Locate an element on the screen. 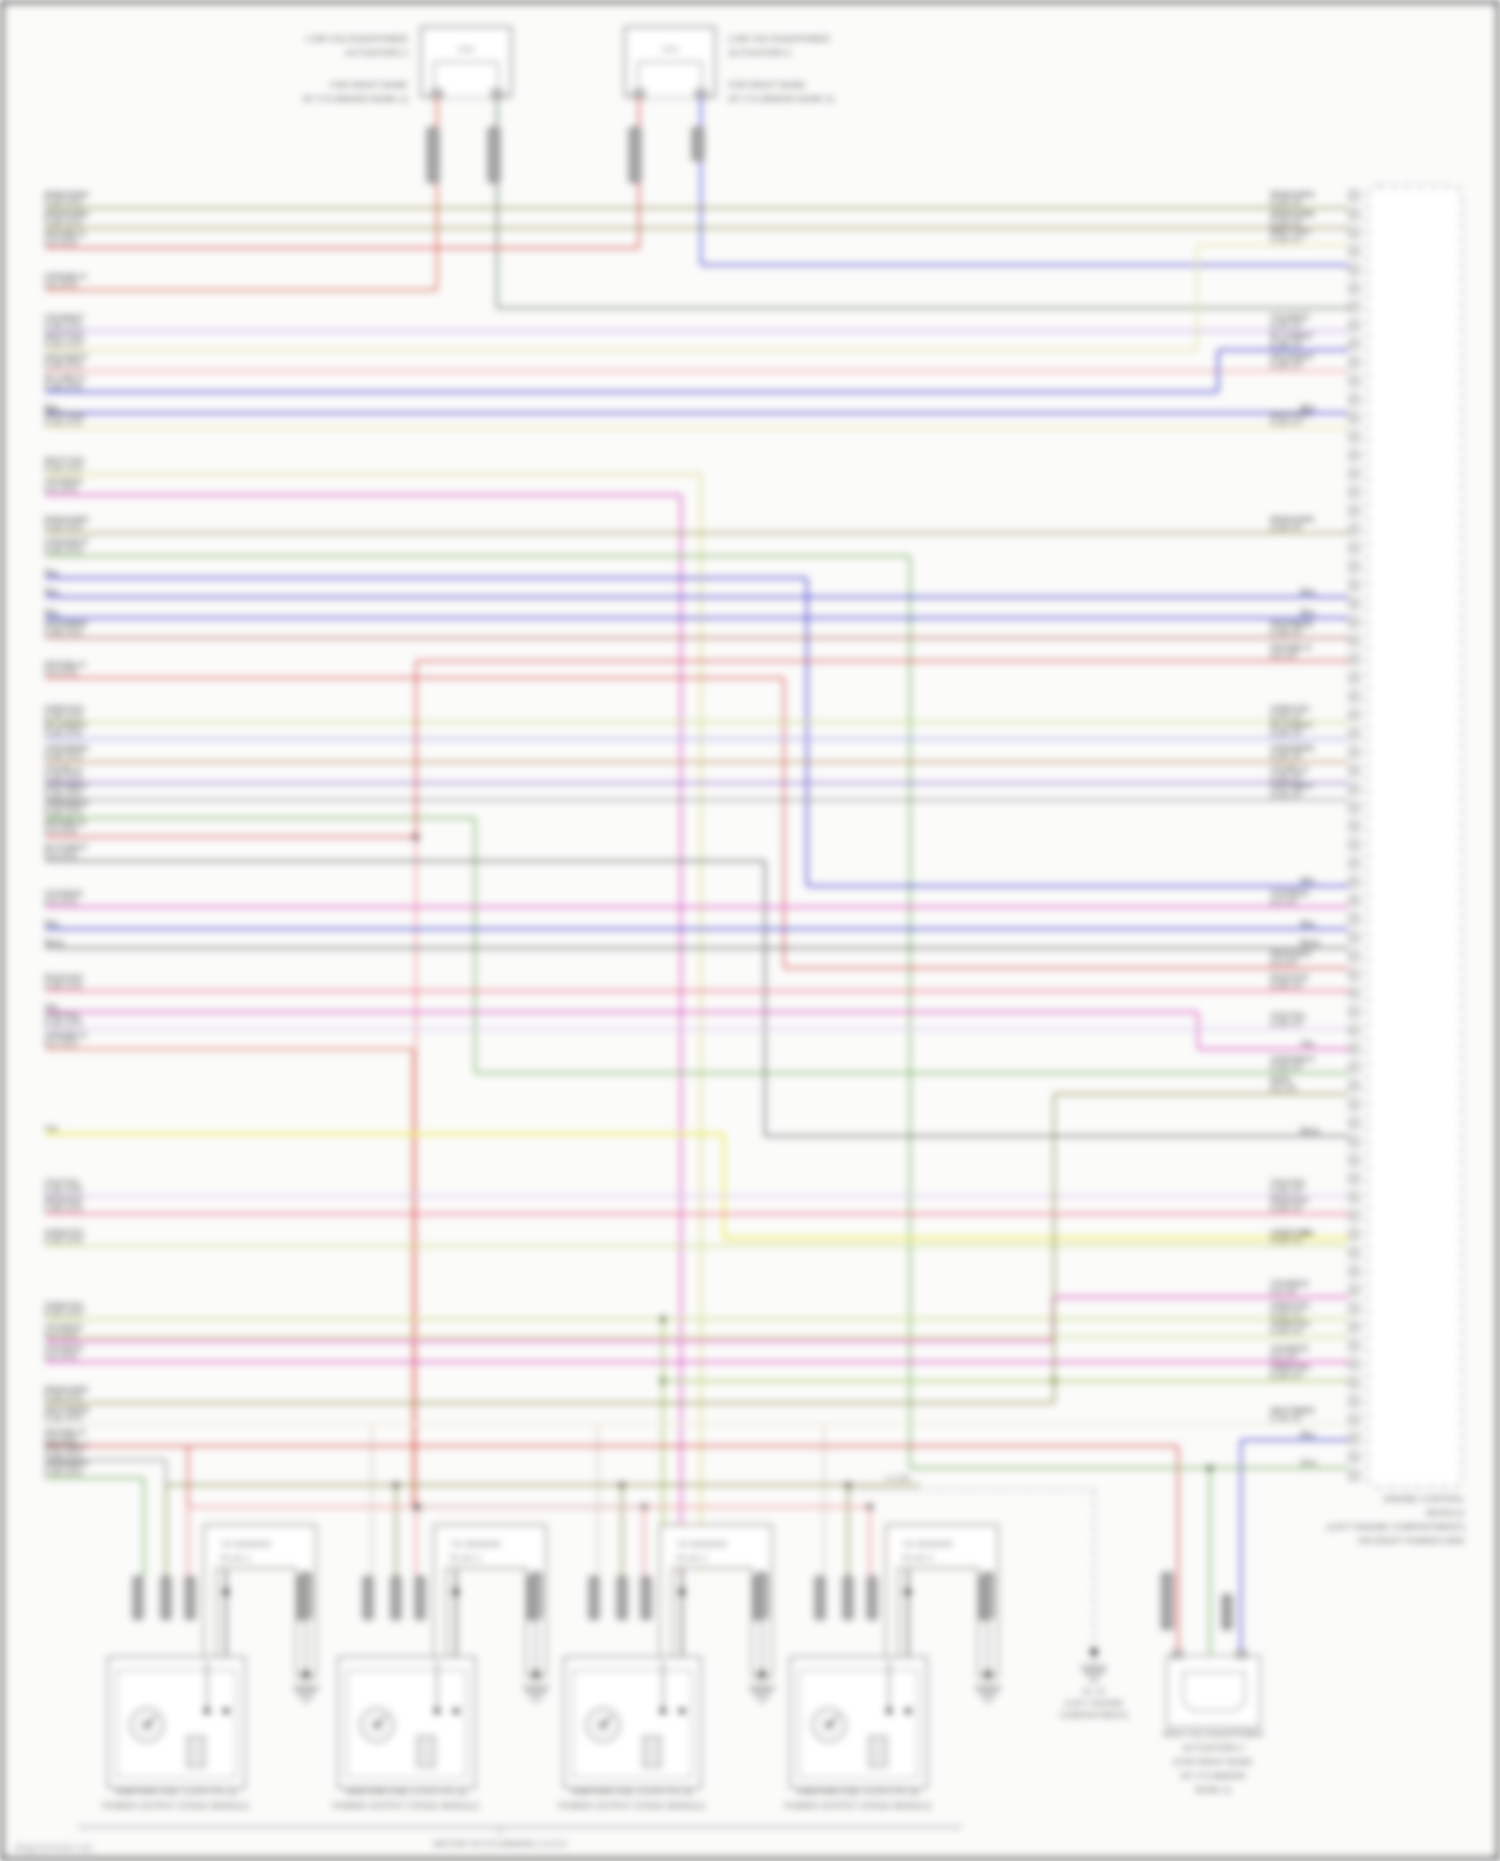  svg-text: BRN is located at coordinates (1280, 1081).